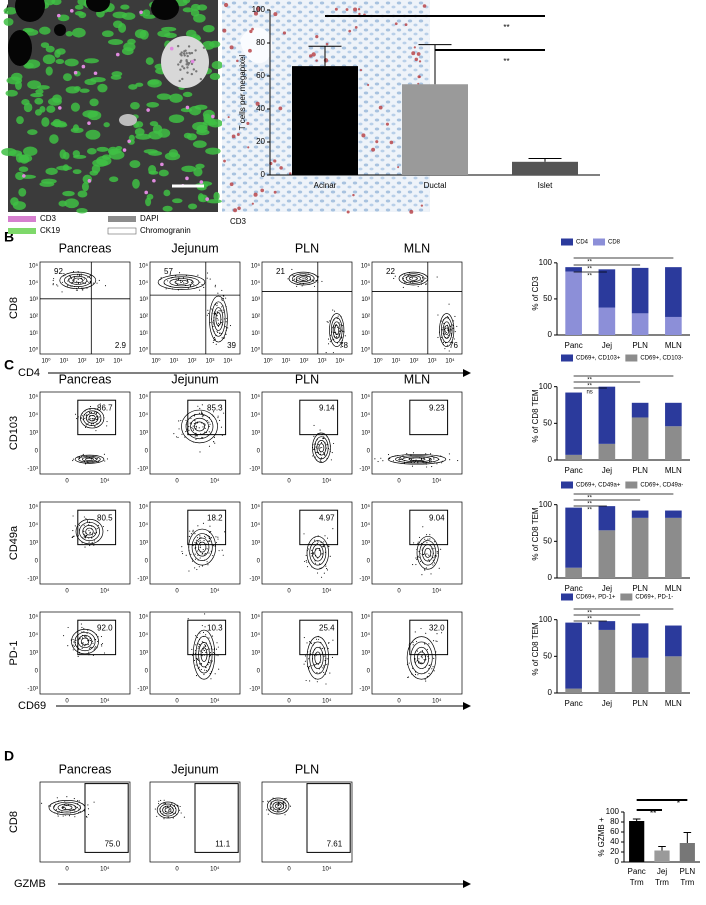 This screenshot has width=706, height=905. Describe the element at coordinates (614, 841) in the screenshot. I see `y-tick-label: 40` at that location.